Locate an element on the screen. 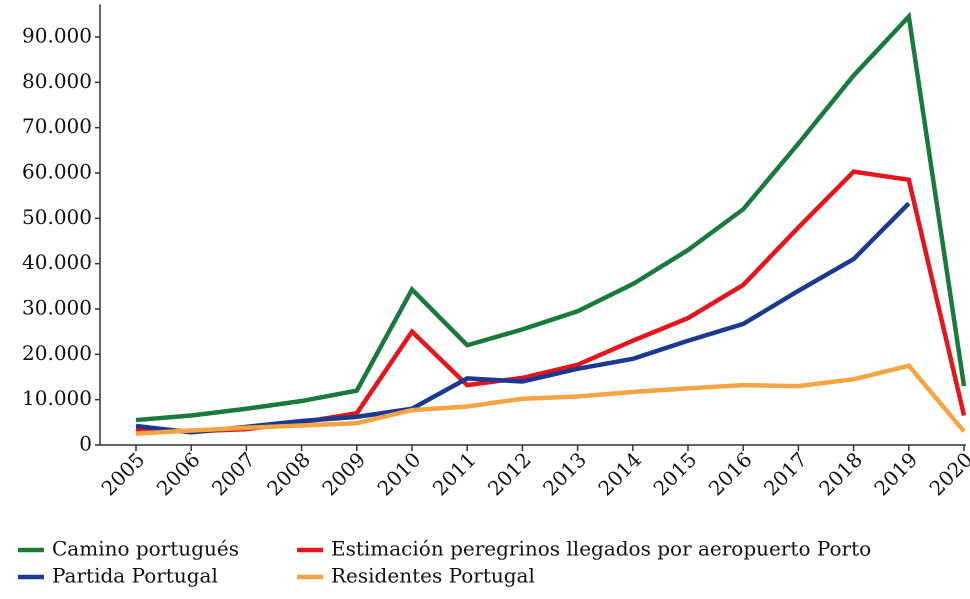 The height and width of the screenshot is (599, 970). y-tick-label: 80.000 is located at coordinates (57, 81).